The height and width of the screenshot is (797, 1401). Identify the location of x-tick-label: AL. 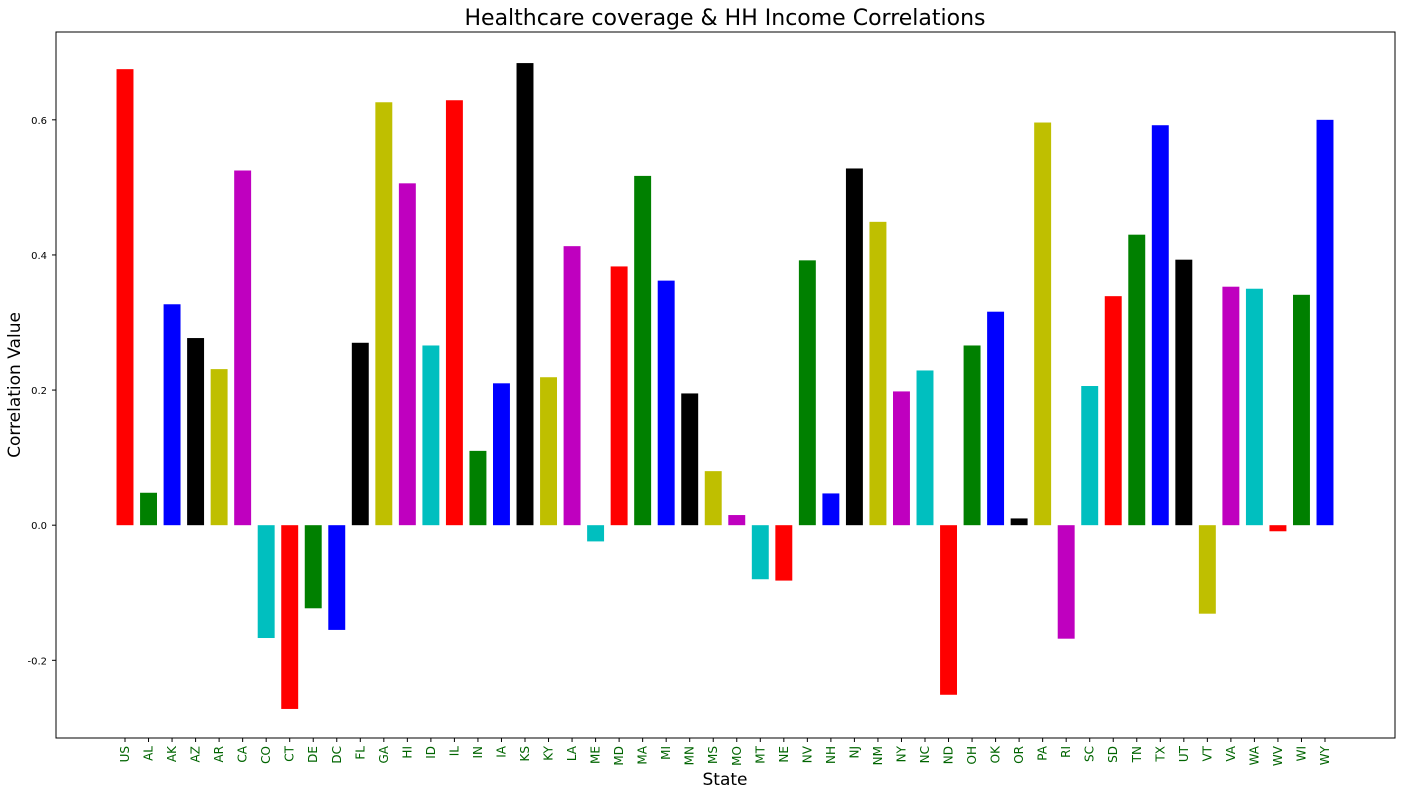
(149, 753).